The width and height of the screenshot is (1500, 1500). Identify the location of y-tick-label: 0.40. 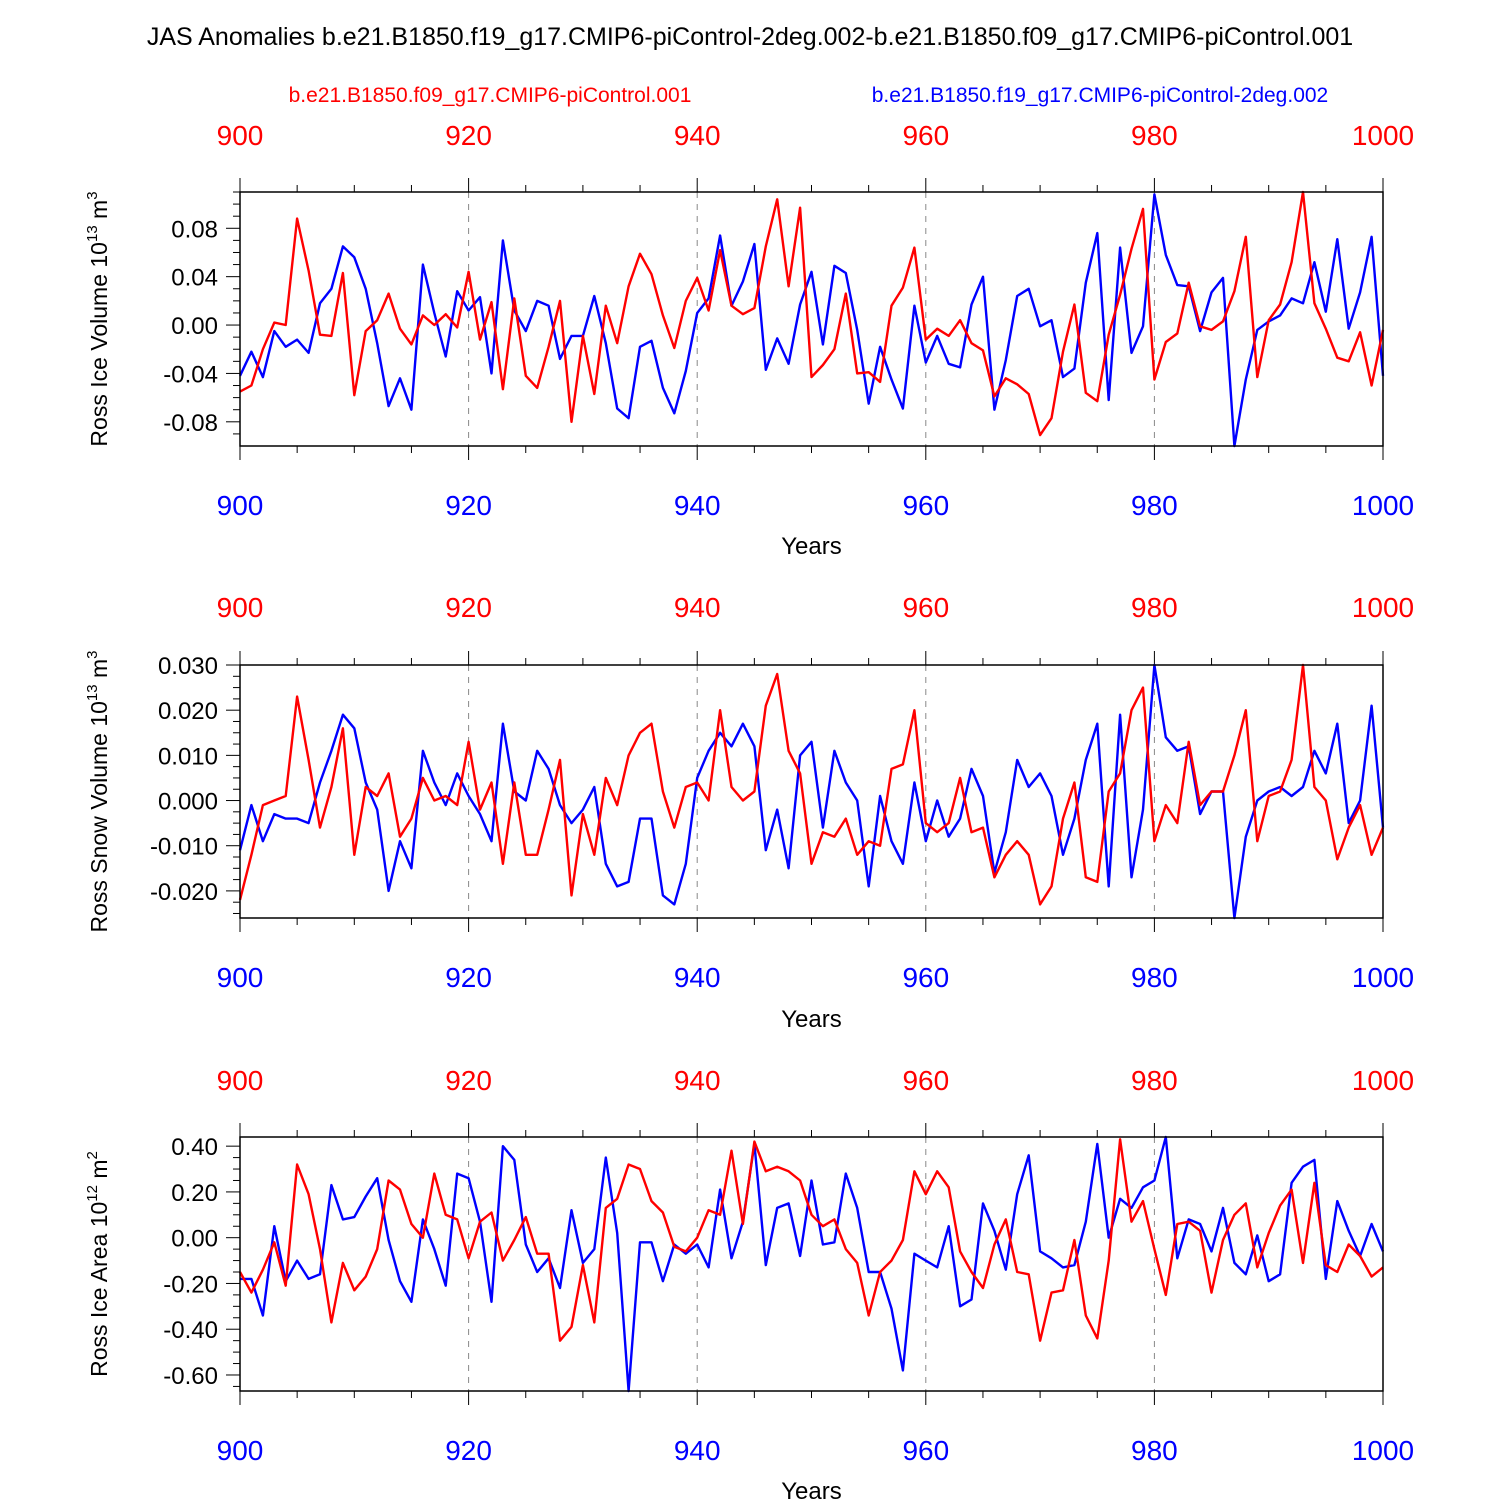
(194, 1147).